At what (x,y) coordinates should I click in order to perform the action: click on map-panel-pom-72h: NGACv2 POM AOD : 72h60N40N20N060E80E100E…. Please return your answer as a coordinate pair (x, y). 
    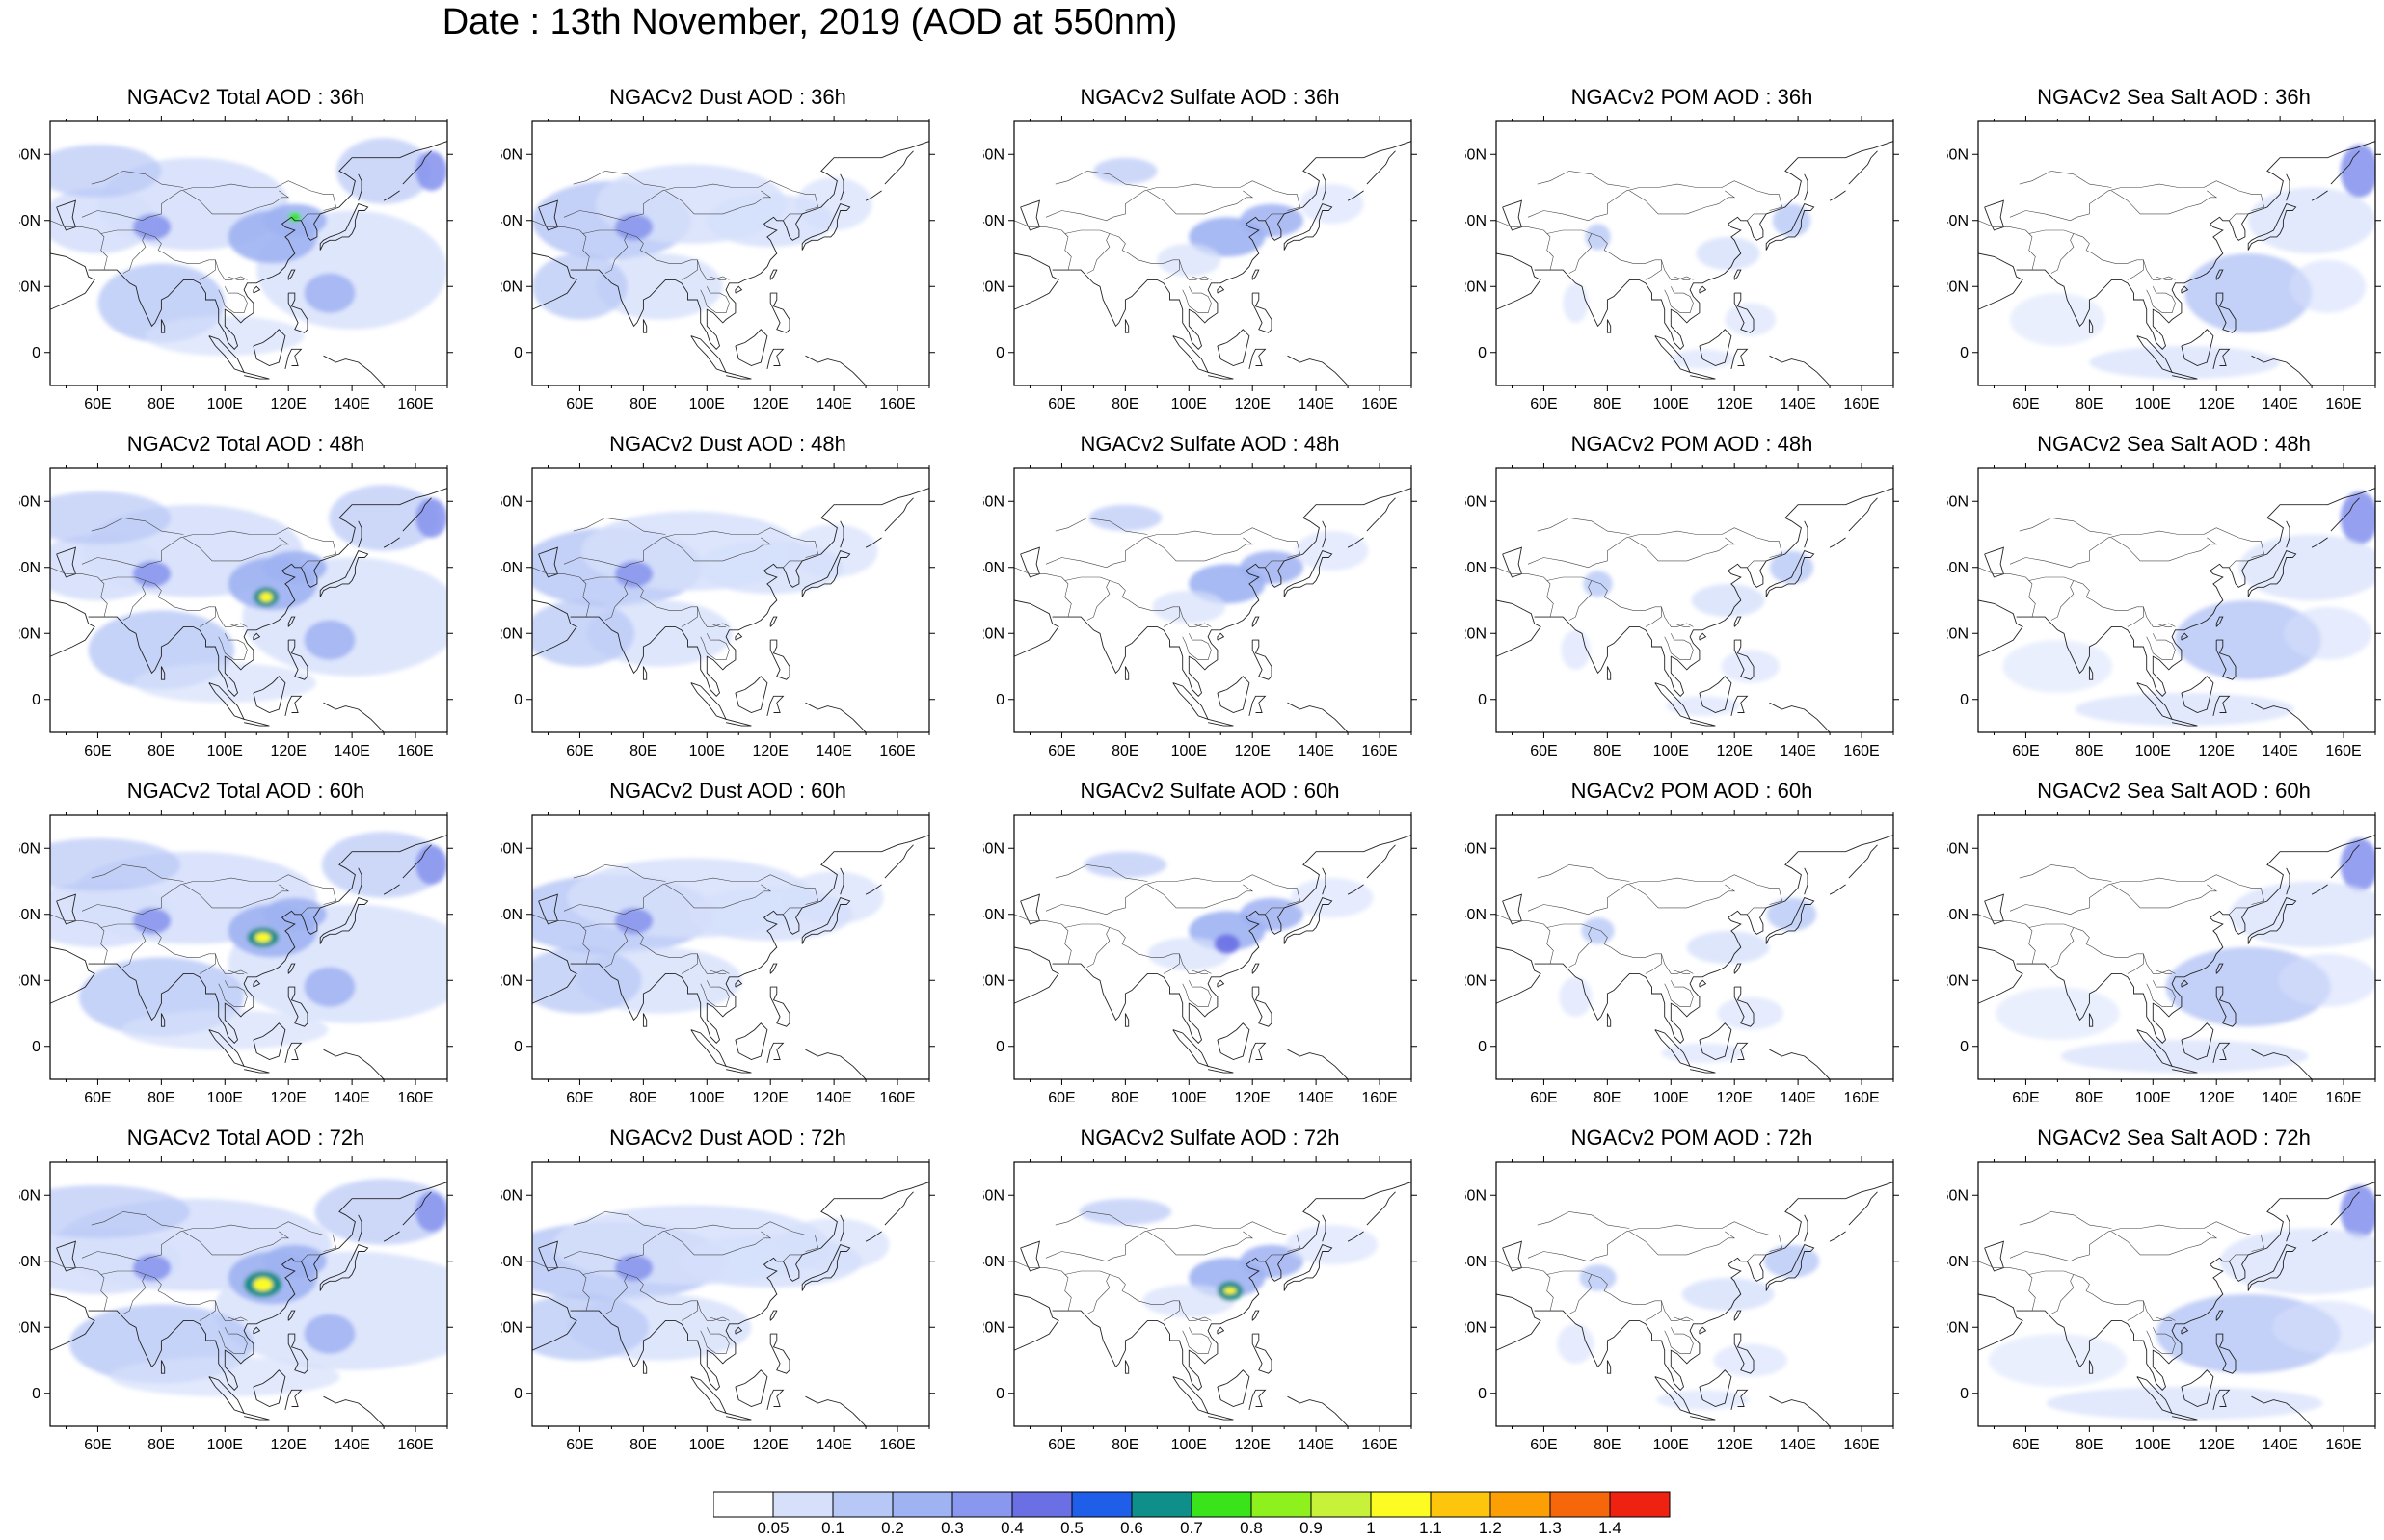
    Looking at the image, I should click on (1691, 1289).